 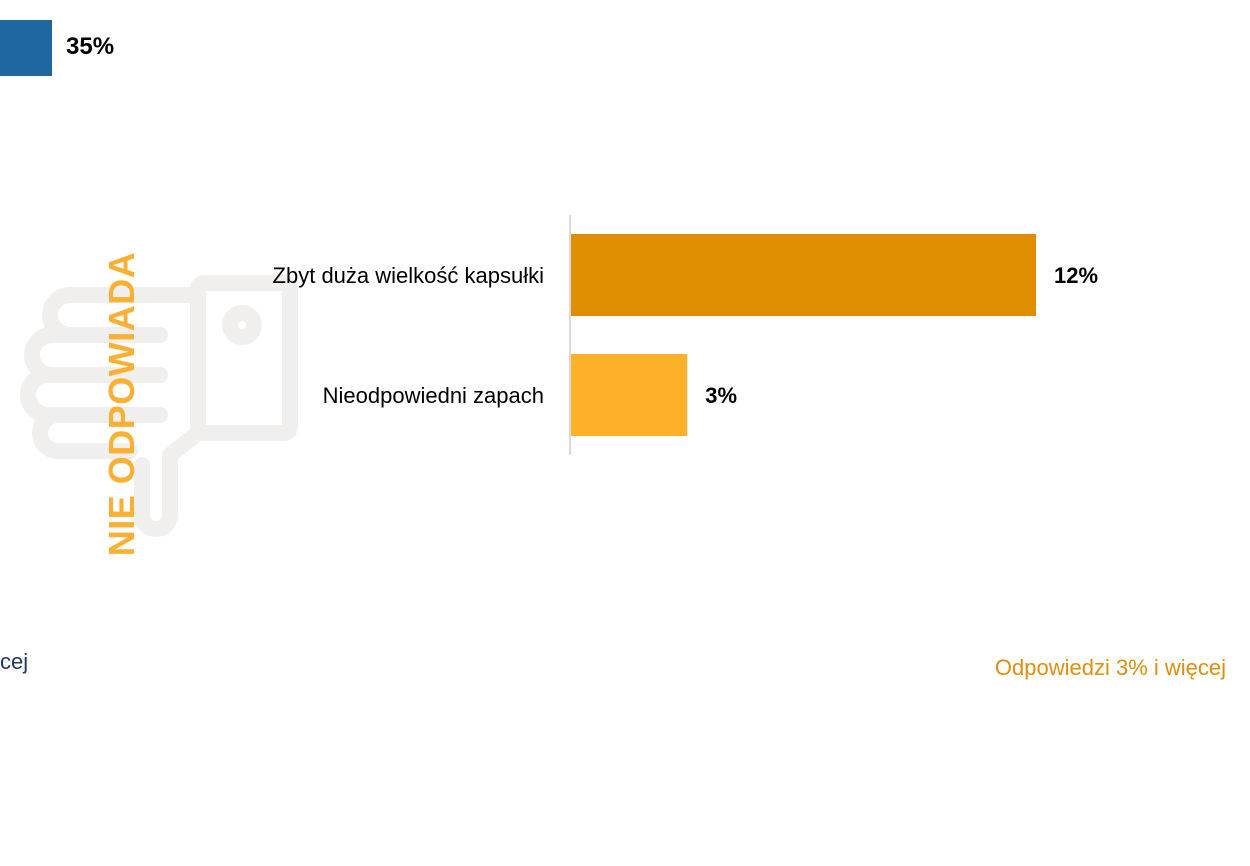 I want to click on footnote-right: Odpowiedzi 3% i więcej, so click(x=1110, y=667).